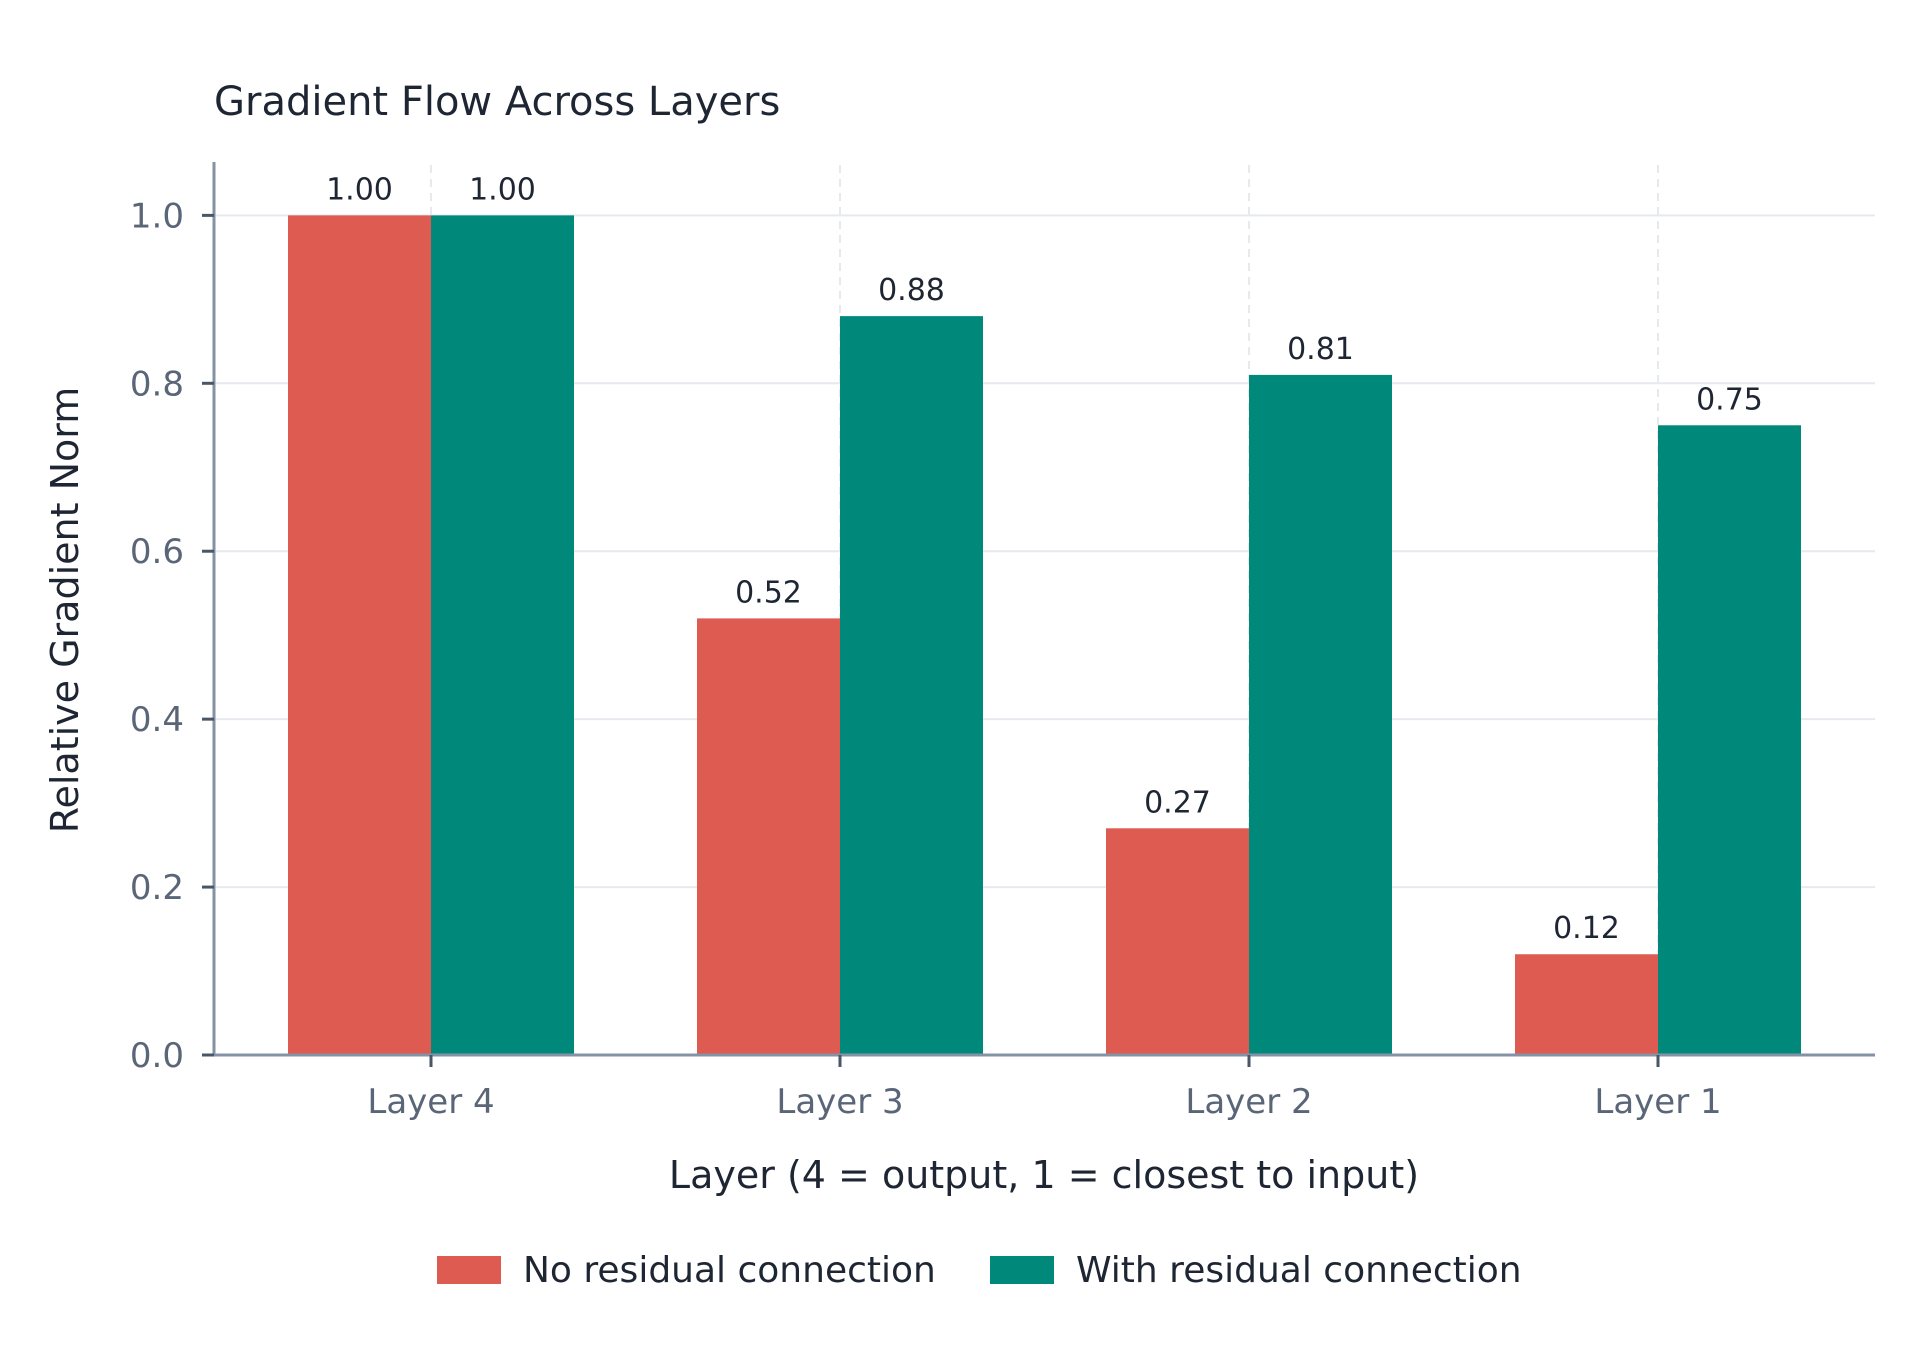  I want to click on x-tick-label: Layer 3, so click(839, 1102).